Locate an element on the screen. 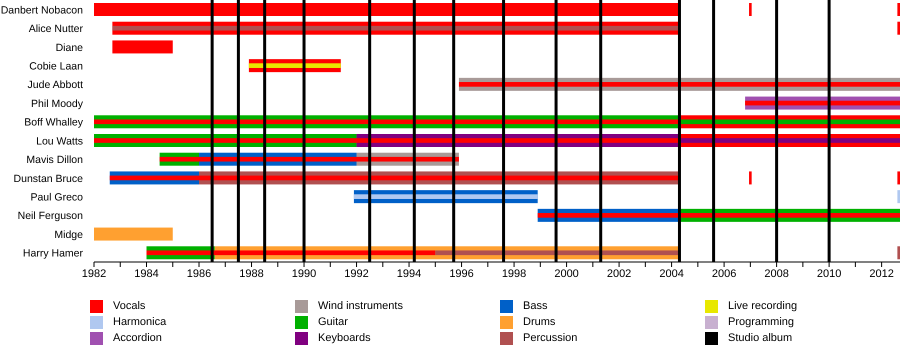  x-tick-label: 2010 is located at coordinates (829, 274).